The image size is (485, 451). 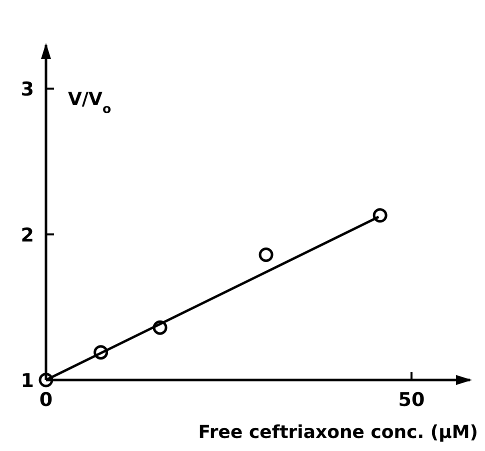 I want to click on y-axis-title: V/V$_{o}$, so click(x=90, y=102).